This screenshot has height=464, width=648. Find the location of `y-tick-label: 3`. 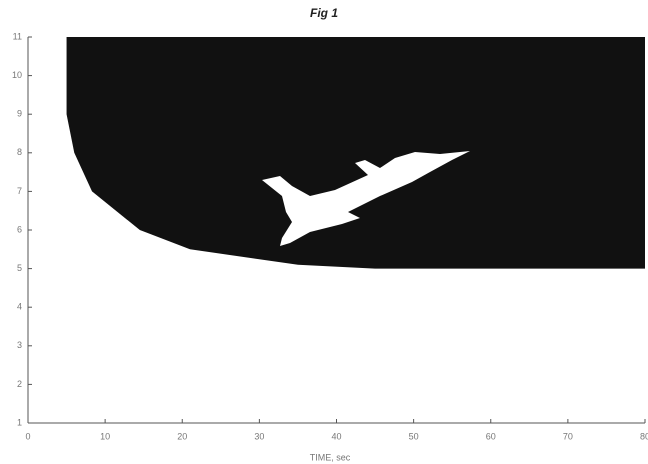

y-tick-label: 3 is located at coordinates (19, 345).